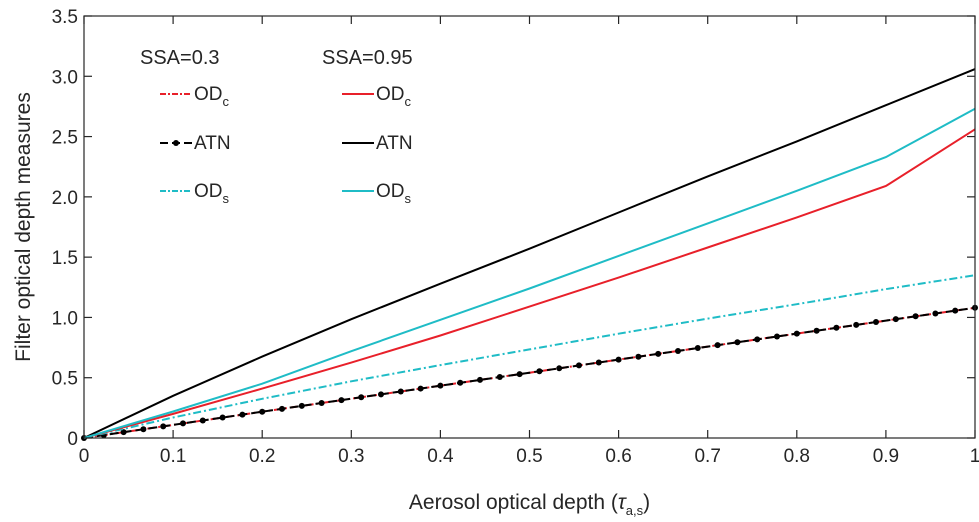 Image resolution: width=979 pixels, height=522 pixels. What do you see at coordinates (65, 17) in the screenshot?
I see `y-tick-label: 3.5` at bounding box center [65, 17].